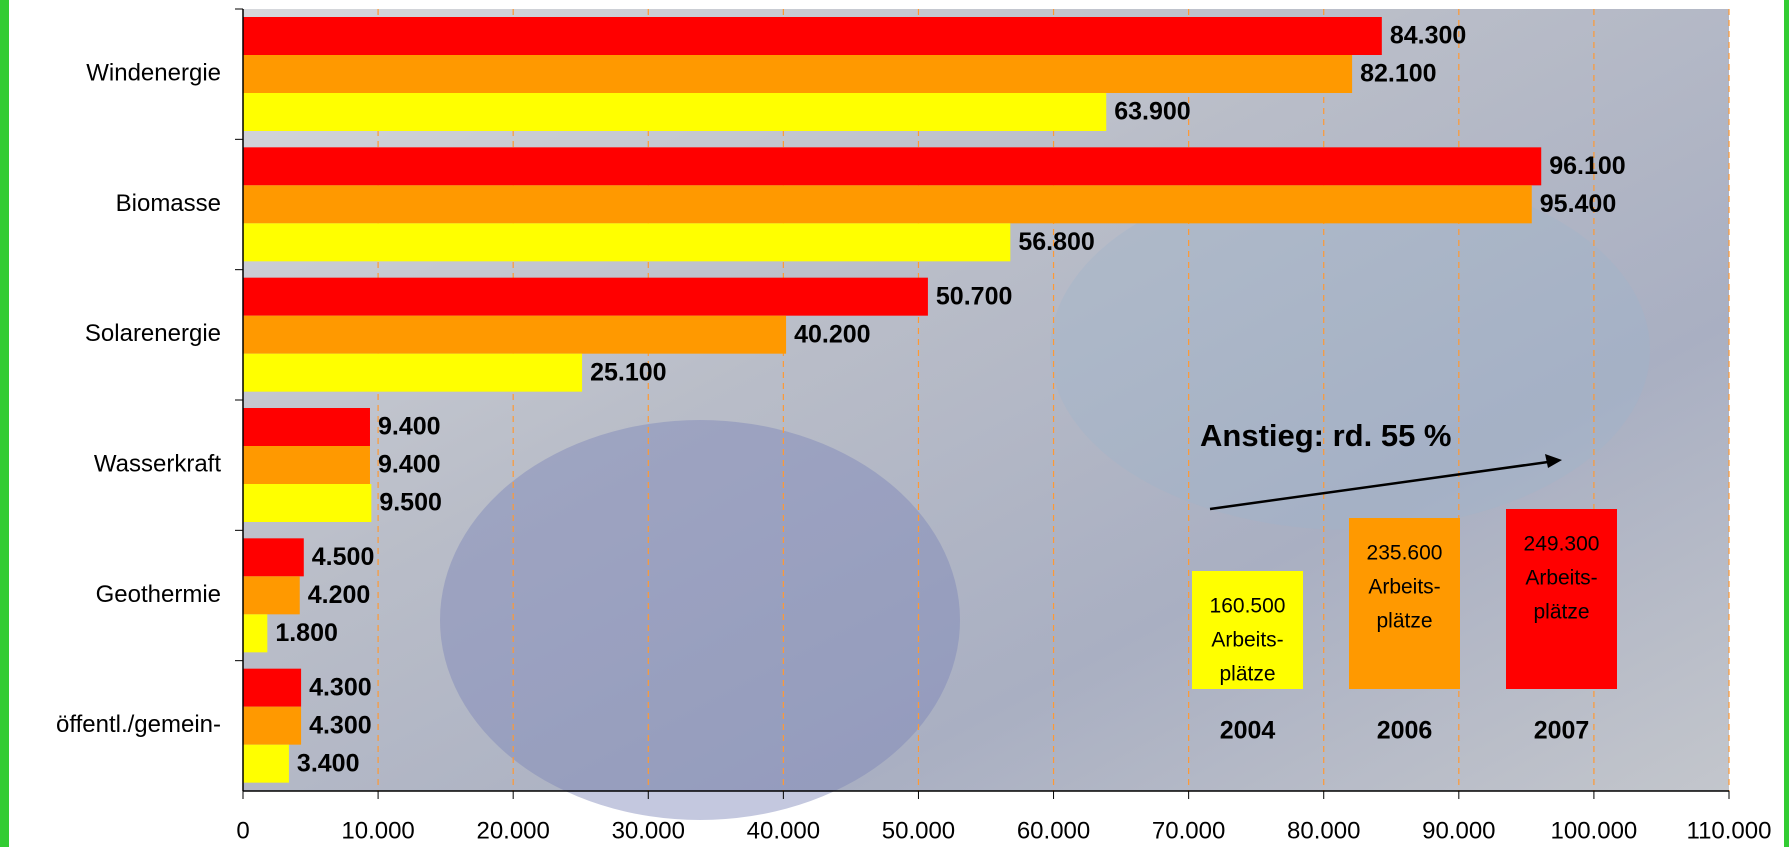 This screenshot has height=847, width=1789. I want to click on x-tick-label: 110.000, so click(1729, 830).